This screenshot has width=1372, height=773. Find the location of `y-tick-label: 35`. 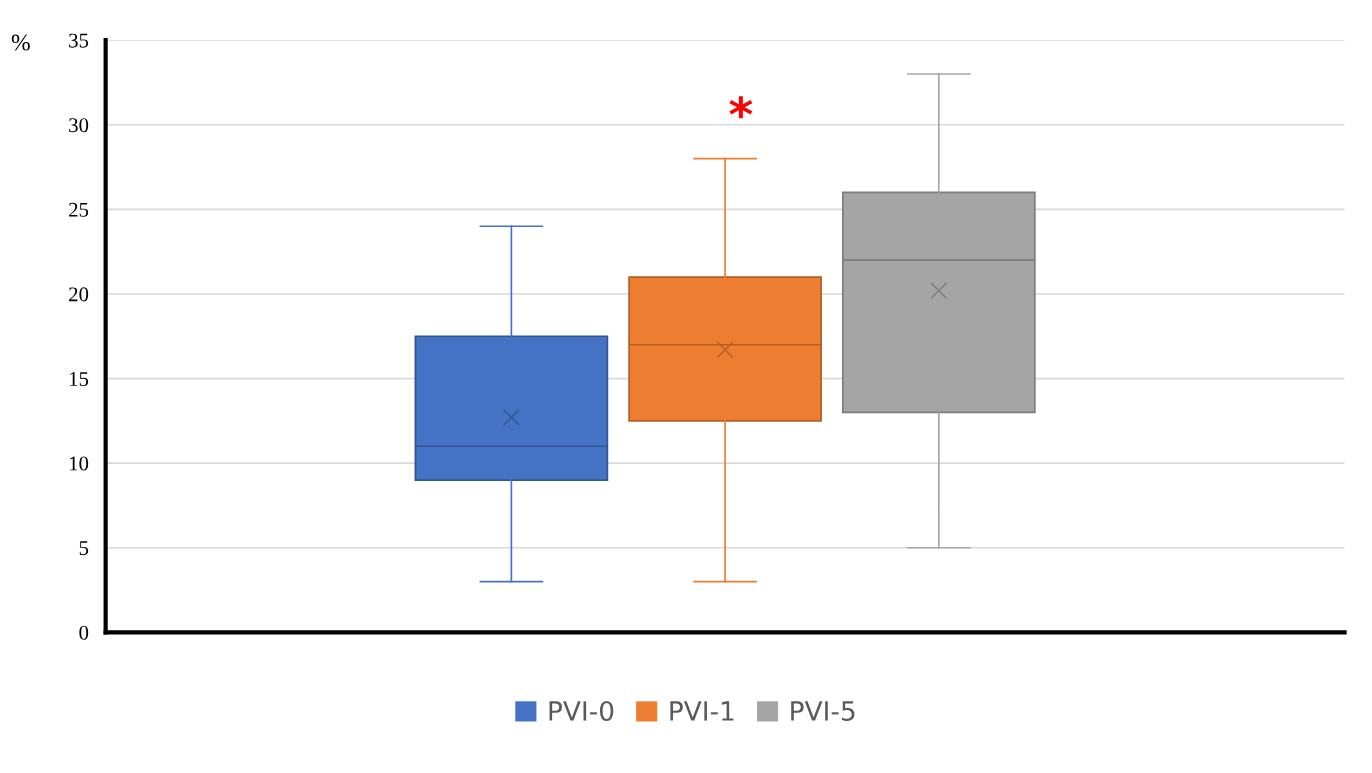

y-tick-label: 35 is located at coordinates (79, 40).